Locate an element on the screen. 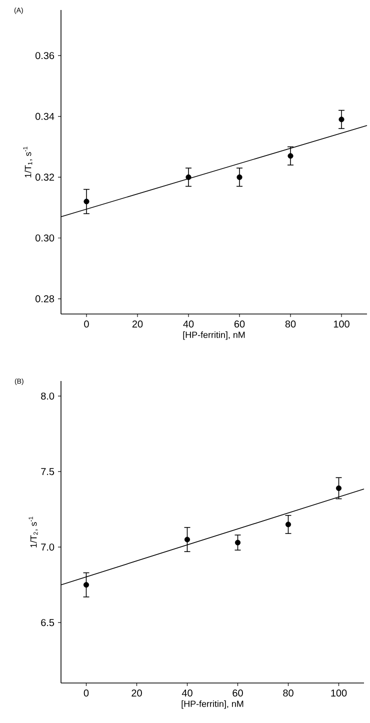 Image resolution: width=370 pixels, height=723 pixels. y-tick-label: 6.5 is located at coordinates (47, 622).